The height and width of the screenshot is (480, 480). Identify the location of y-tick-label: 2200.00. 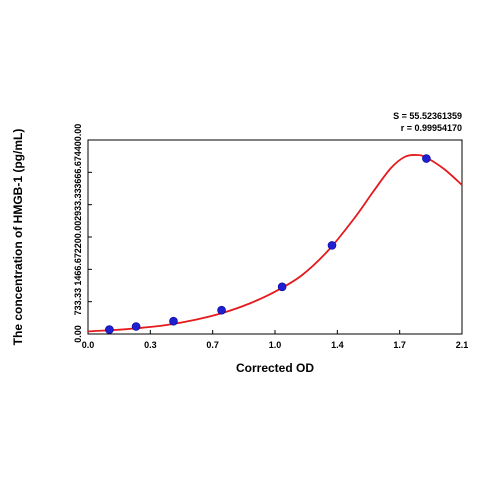
(78, 237).